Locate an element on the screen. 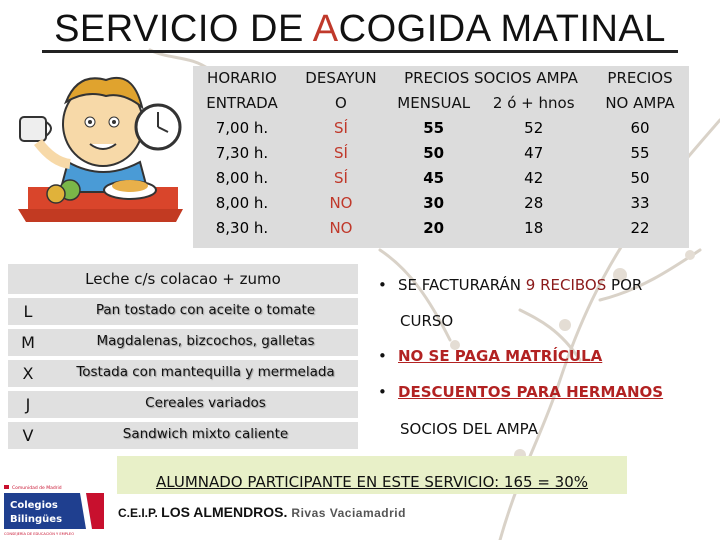 The image size is (720, 540). cell-no-ampa: 55 is located at coordinates (640, 153).